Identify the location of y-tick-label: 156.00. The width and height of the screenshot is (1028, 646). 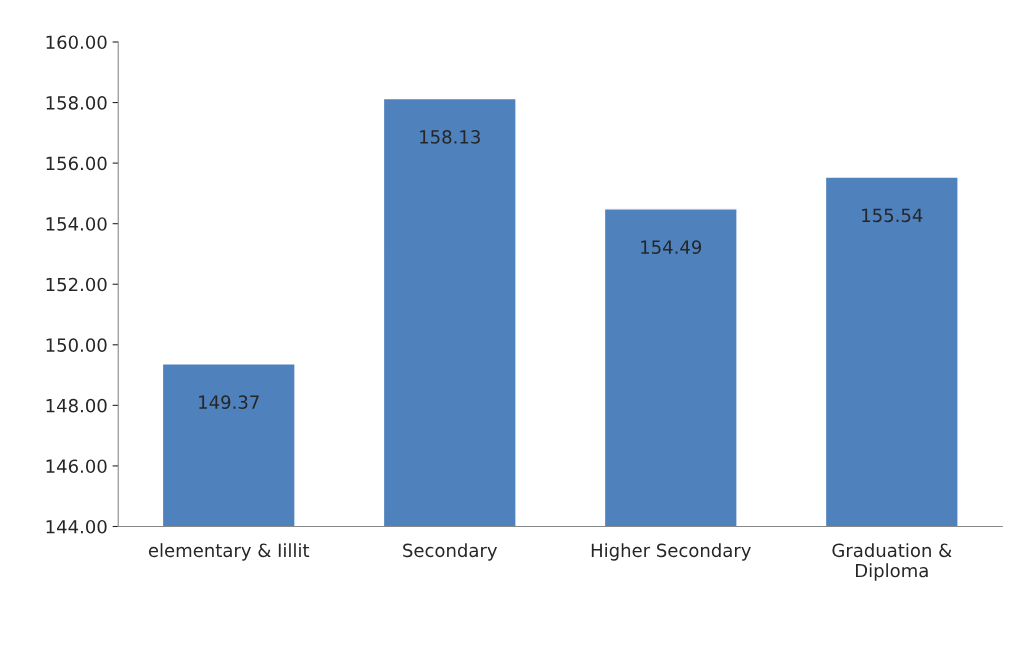
(76, 163).